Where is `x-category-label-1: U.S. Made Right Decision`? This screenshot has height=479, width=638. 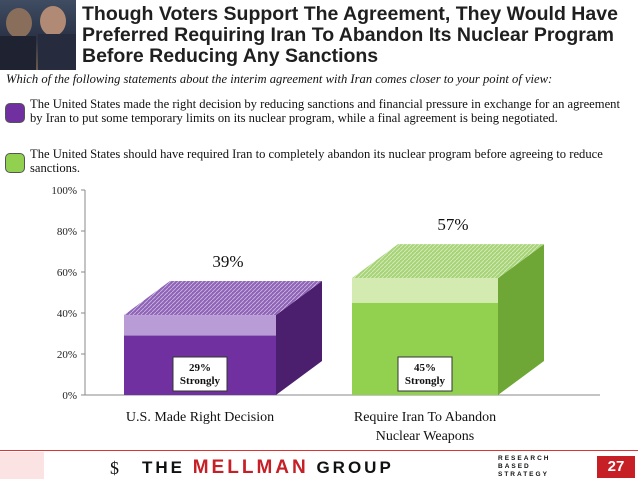
x-category-label-1: U.S. Made Right Decision is located at coordinates (200, 417).